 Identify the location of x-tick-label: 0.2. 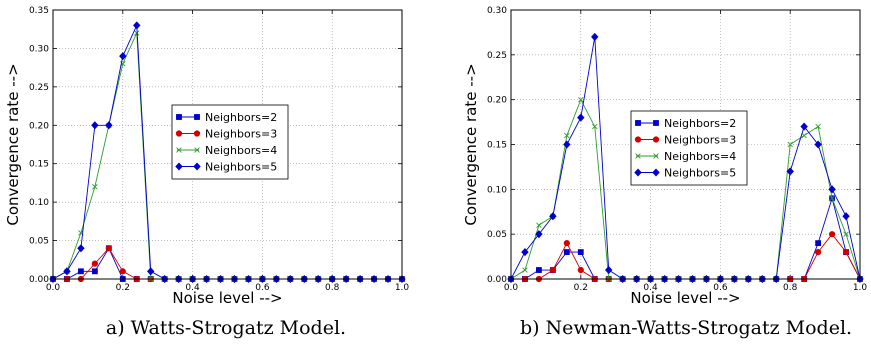
(581, 288).